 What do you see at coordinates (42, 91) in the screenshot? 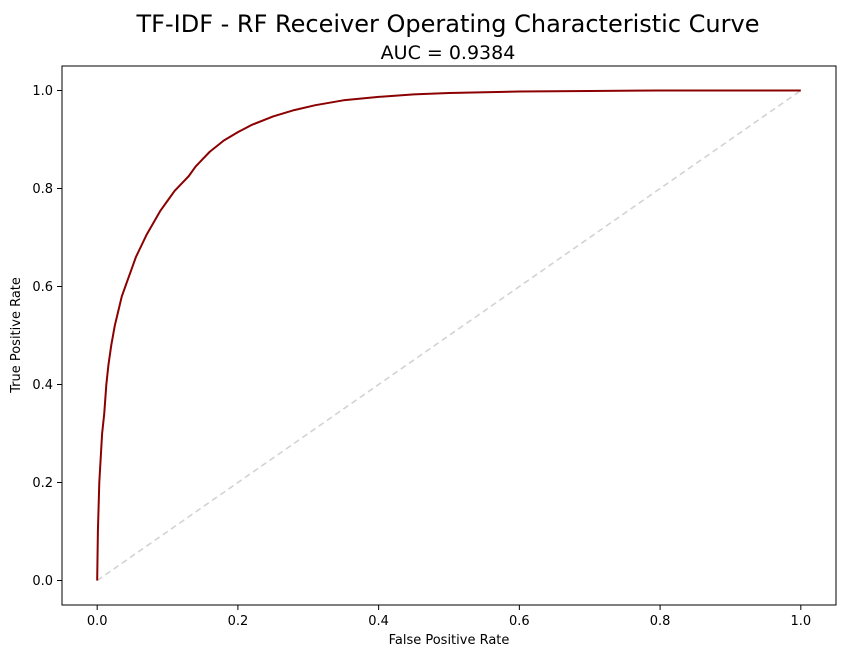
I see `y-tick-label: 1.0` at bounding box center [42, 91].